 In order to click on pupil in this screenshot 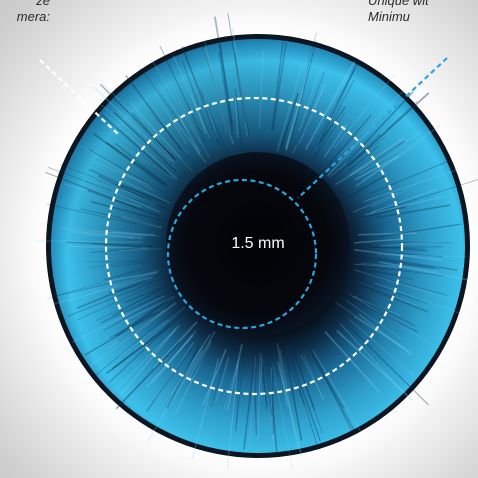, I will do `click(258, 244)`.